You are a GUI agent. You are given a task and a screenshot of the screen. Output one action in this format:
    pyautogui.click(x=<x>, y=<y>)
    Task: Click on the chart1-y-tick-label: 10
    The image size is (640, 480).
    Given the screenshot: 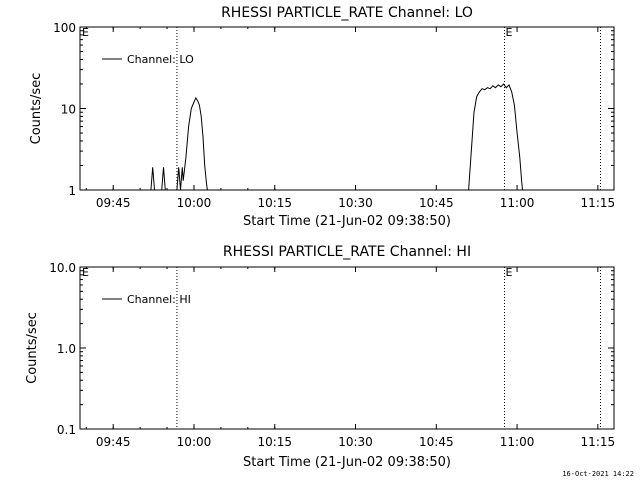 What is the action you would take?
    pyautogui.click(x=68, y=110)
    